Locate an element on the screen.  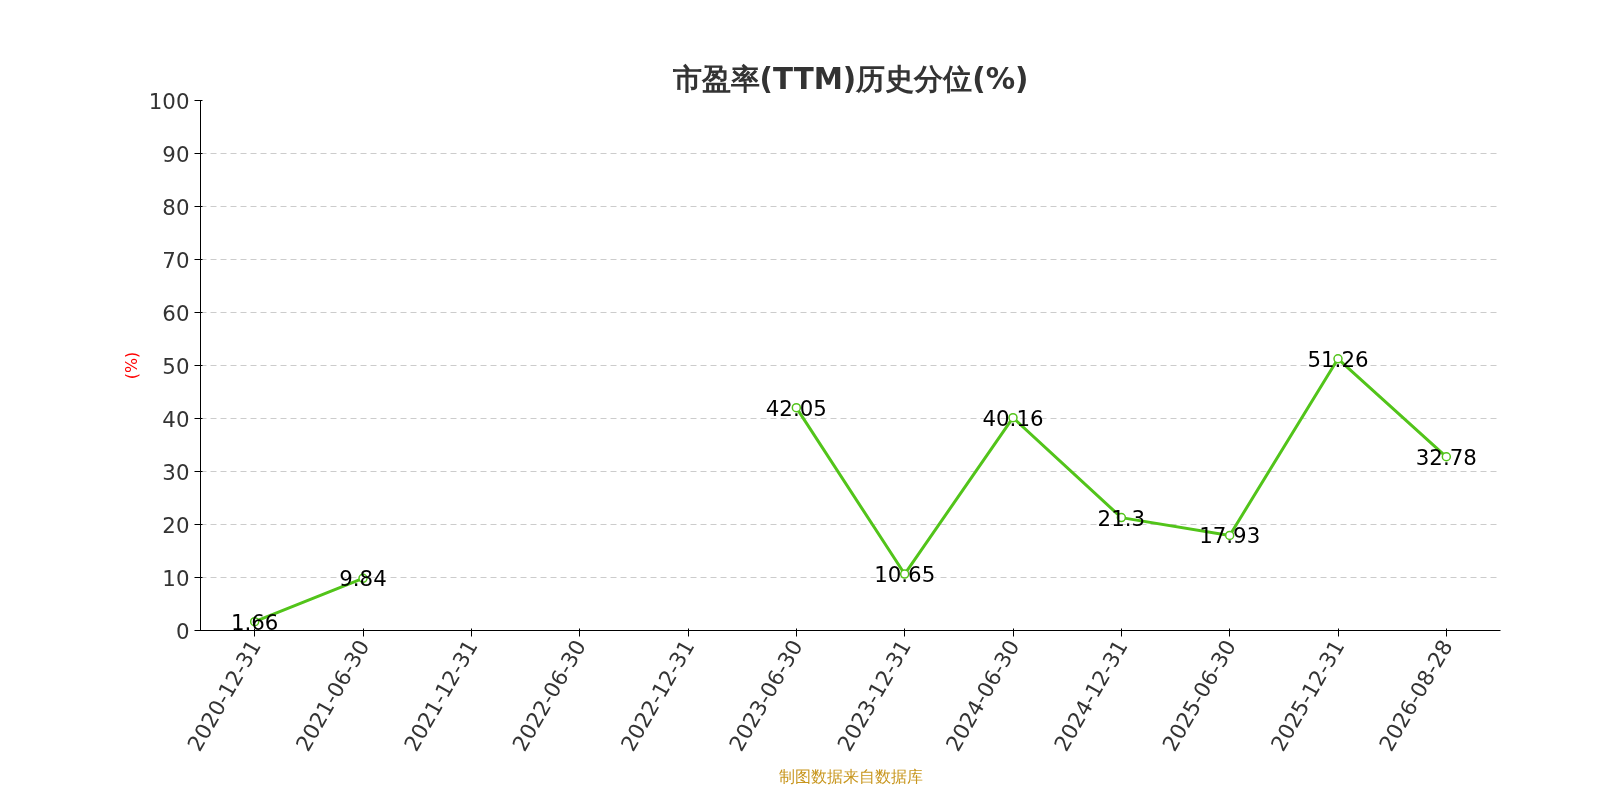
y-tick-label: 70 is located at coordinates (176, 260).